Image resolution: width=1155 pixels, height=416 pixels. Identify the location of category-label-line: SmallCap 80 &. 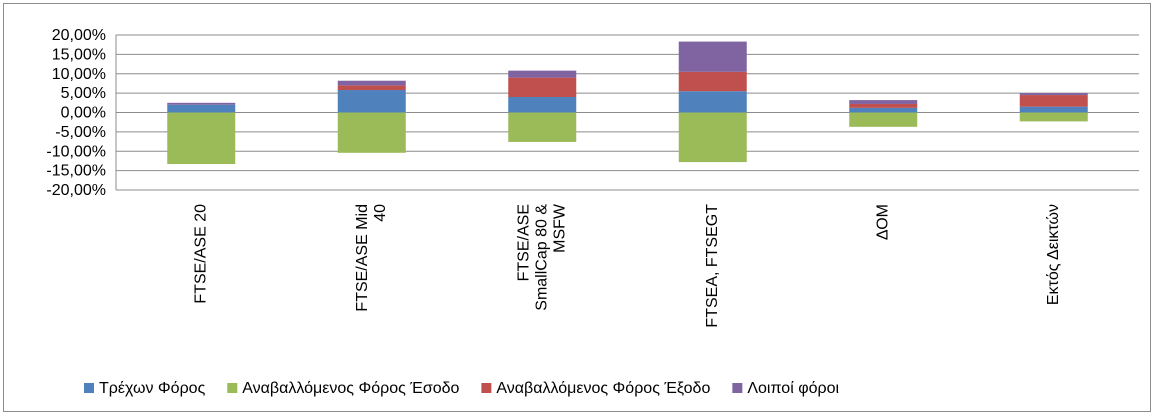
(541, 257).